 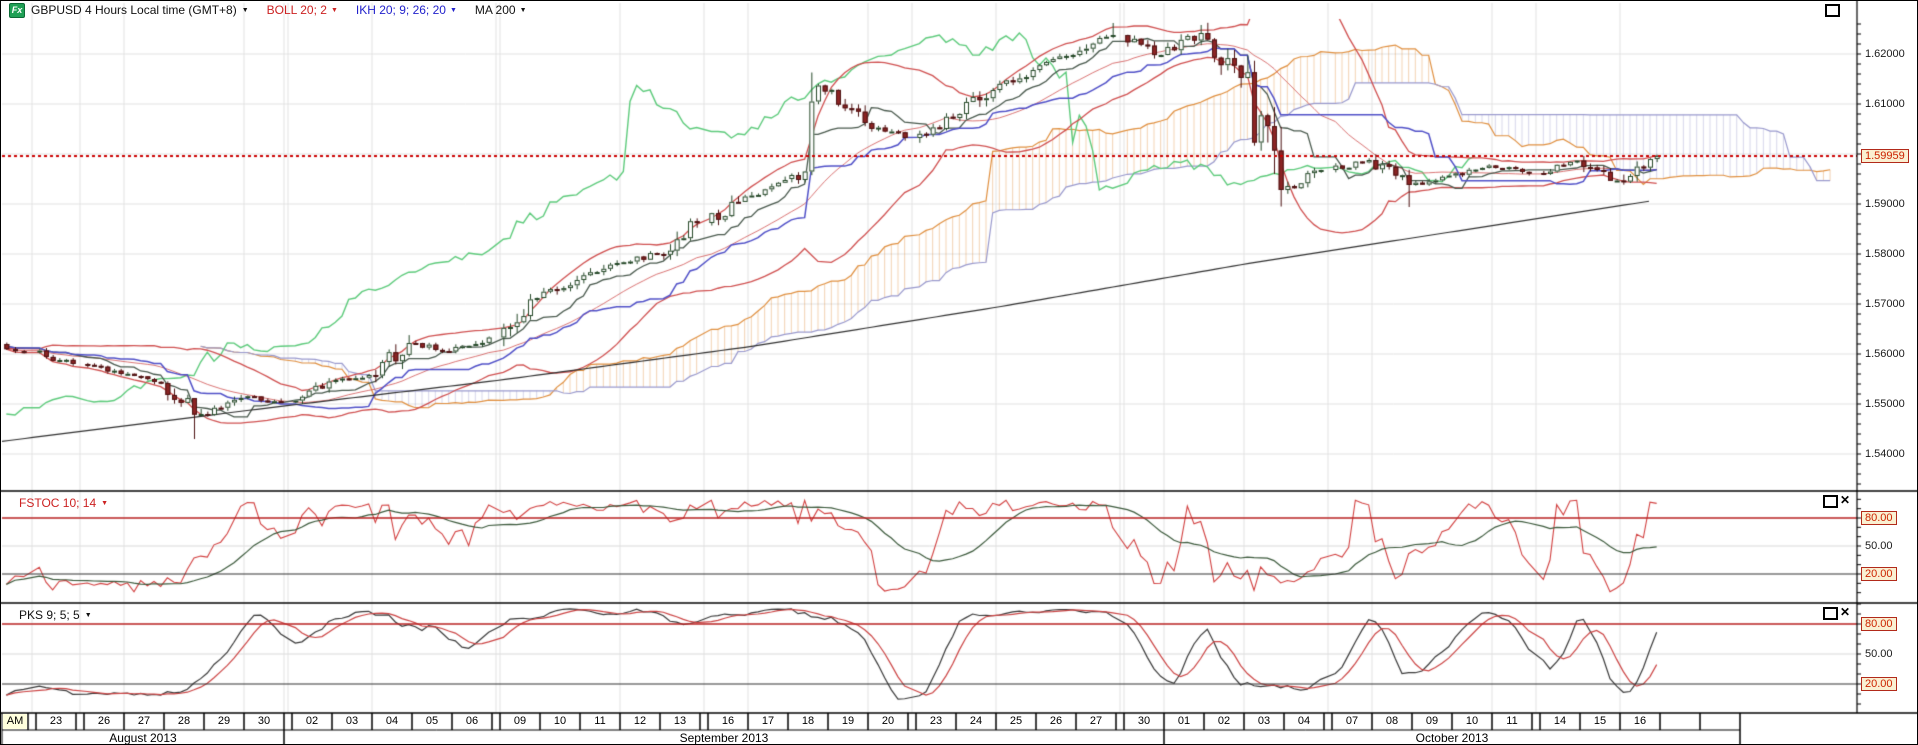 What do you see at coordinates (1845, 612) in the screenshot?
I see `pks-close-icon: ✕` at bounding box center [1845, 612].